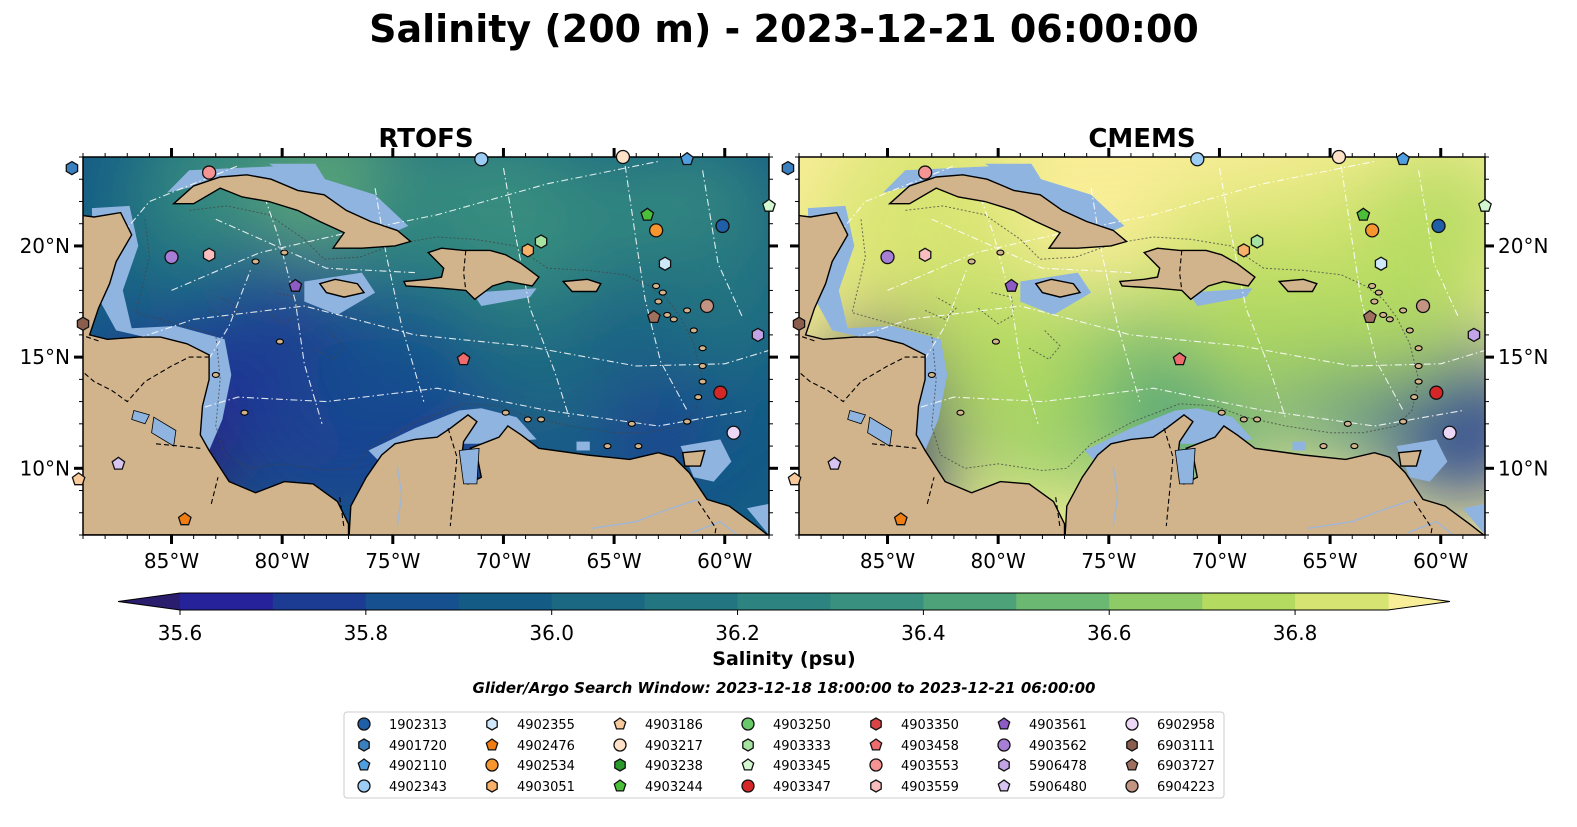 This screenshot has width=1577, height=827. What do you see at coordinates (342, 288) in the screenshot?
I see `land-jamaica` at bounding box center [342, 288].